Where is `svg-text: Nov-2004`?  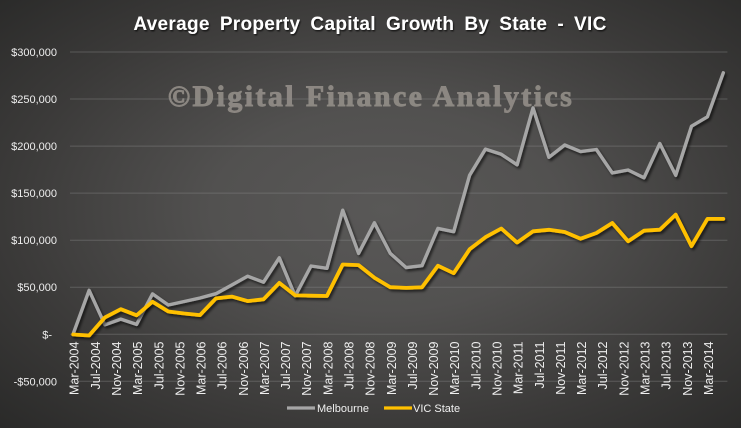 svg-text: Nov-2004 is located at coordinates (117, 368).